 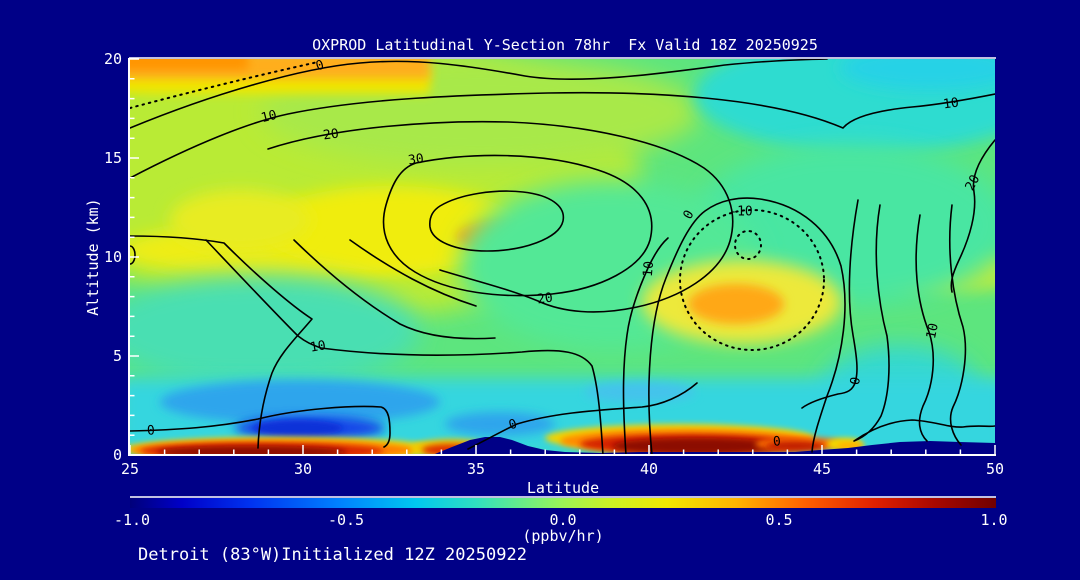 What do you see at coordinates (649, 469) in the screenshot?
I see `x-tick-label: 40` at bounding box center [649, 469].